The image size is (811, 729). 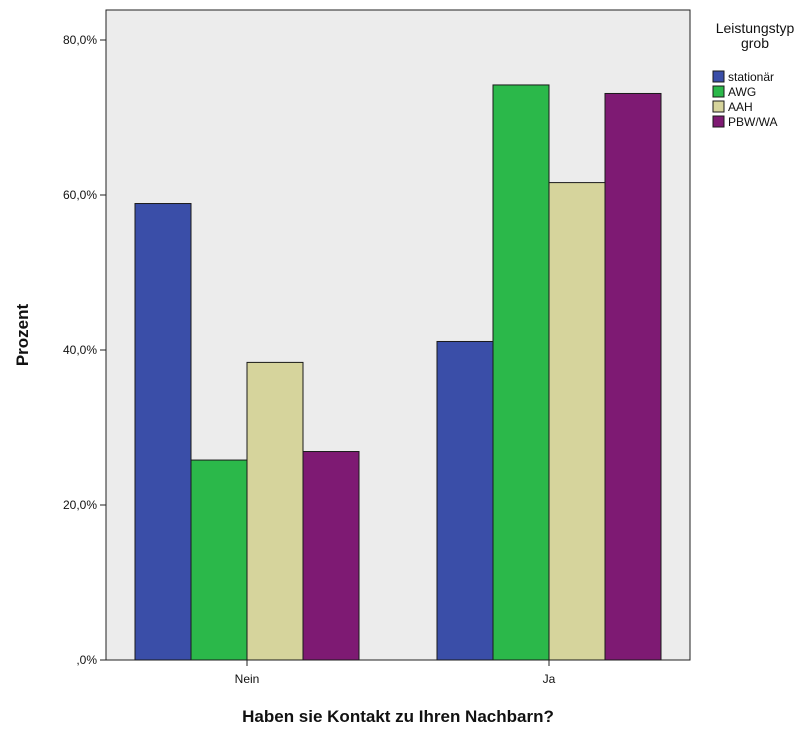 What do you see at coordinates (331, 556) in the screenshot?
I see `bar-pbw-wa-nein` at bounding box center [331, 556].